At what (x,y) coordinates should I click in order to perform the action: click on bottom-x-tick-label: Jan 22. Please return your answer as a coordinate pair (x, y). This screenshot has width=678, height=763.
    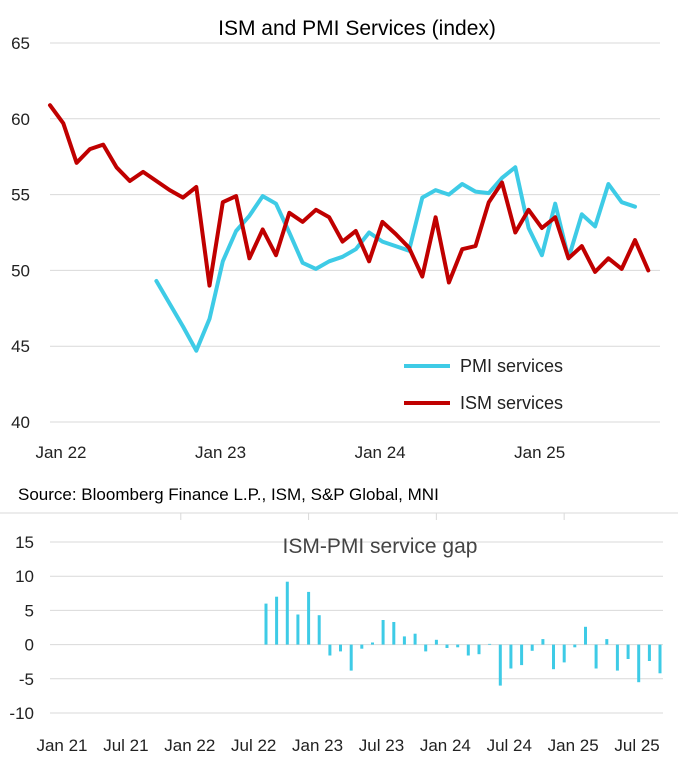
    Looking at the image, I should click on (189, 745).